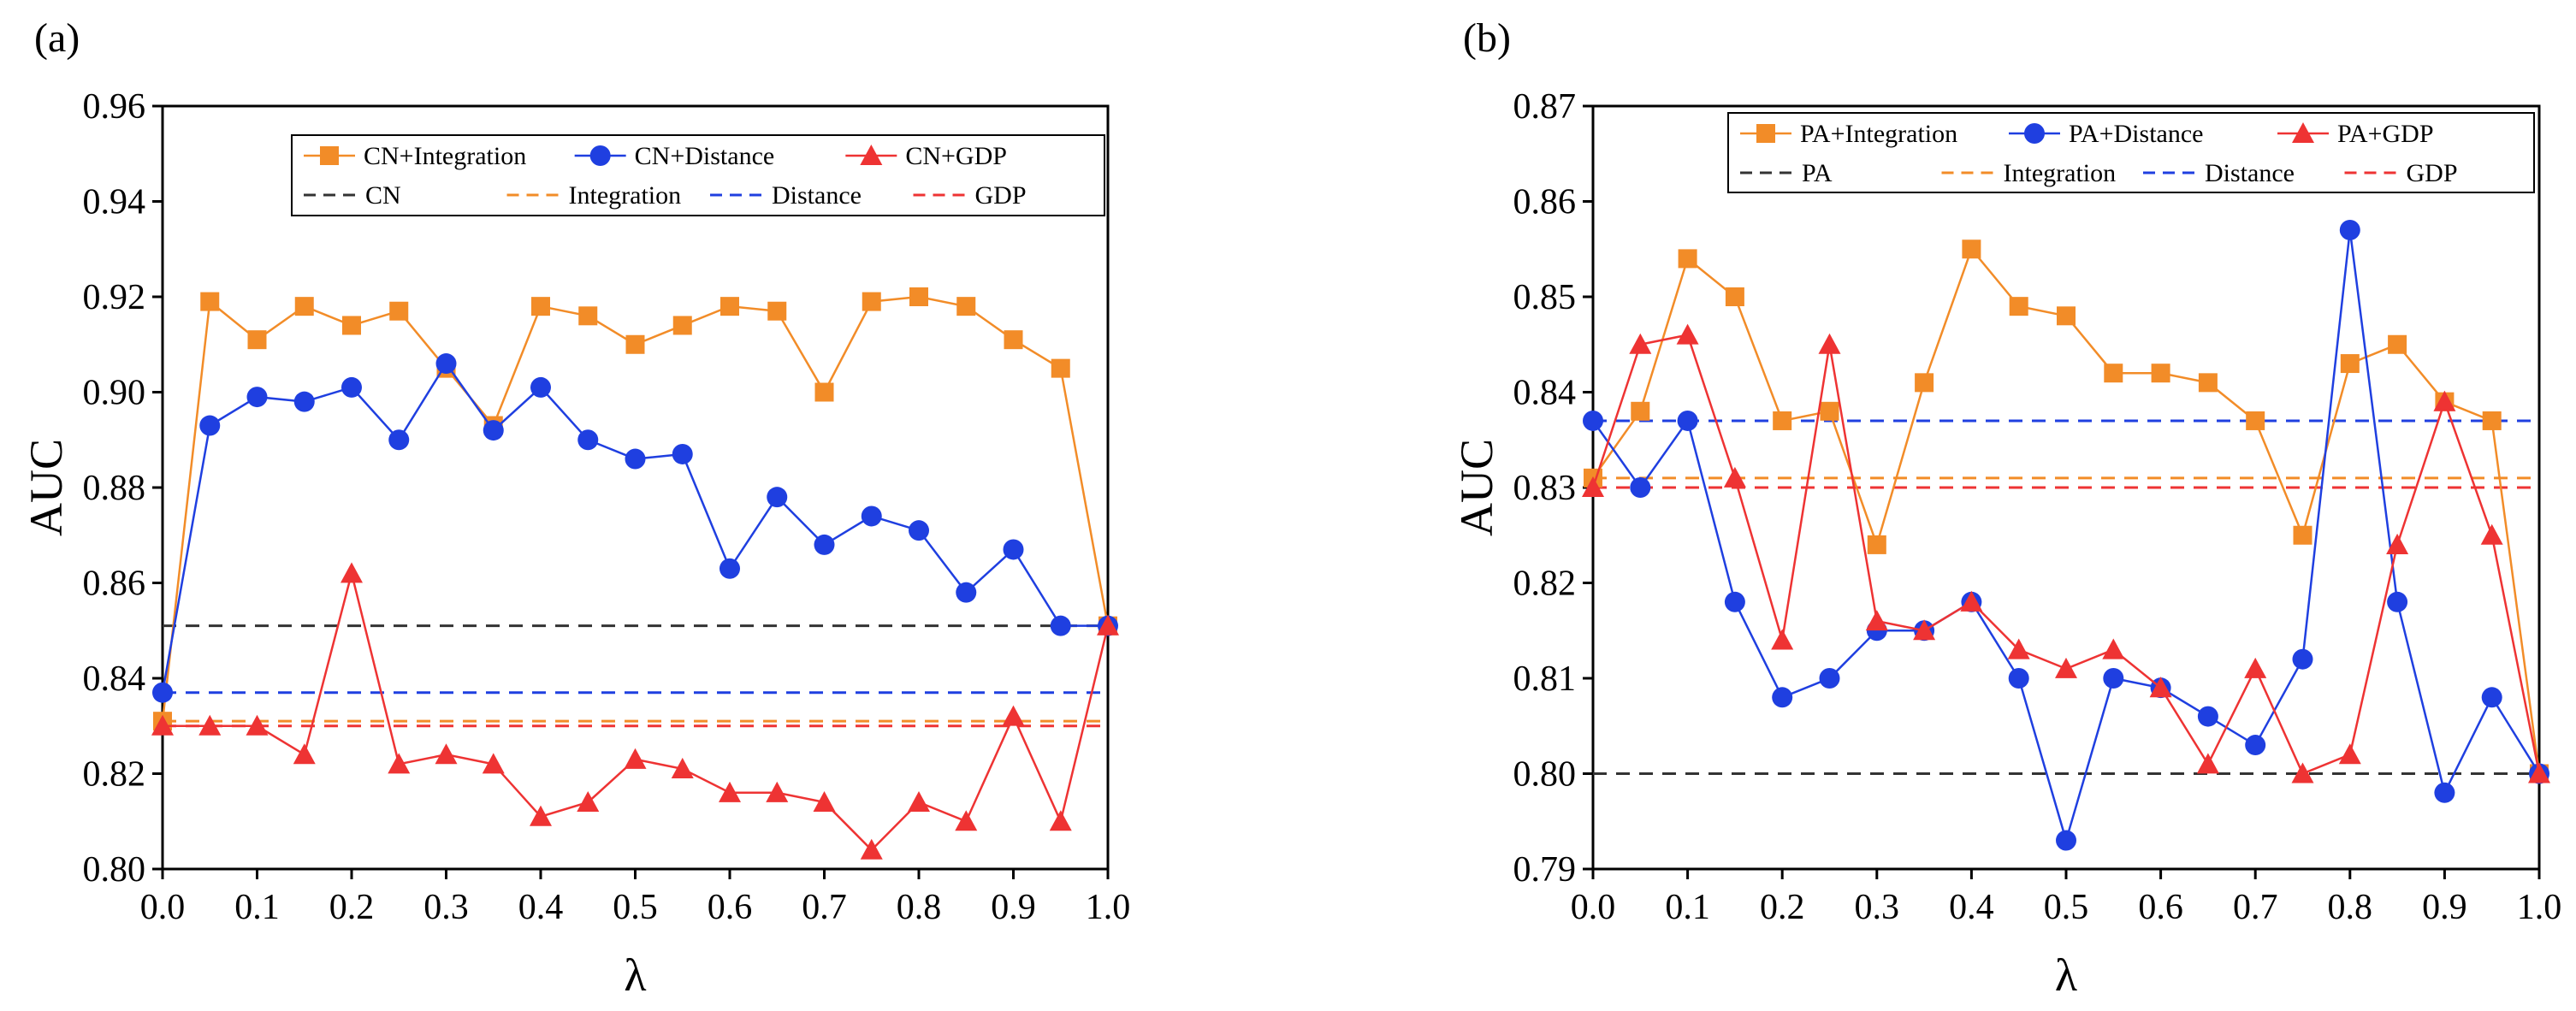  I want to click on legend-box, so click(2131, 152).